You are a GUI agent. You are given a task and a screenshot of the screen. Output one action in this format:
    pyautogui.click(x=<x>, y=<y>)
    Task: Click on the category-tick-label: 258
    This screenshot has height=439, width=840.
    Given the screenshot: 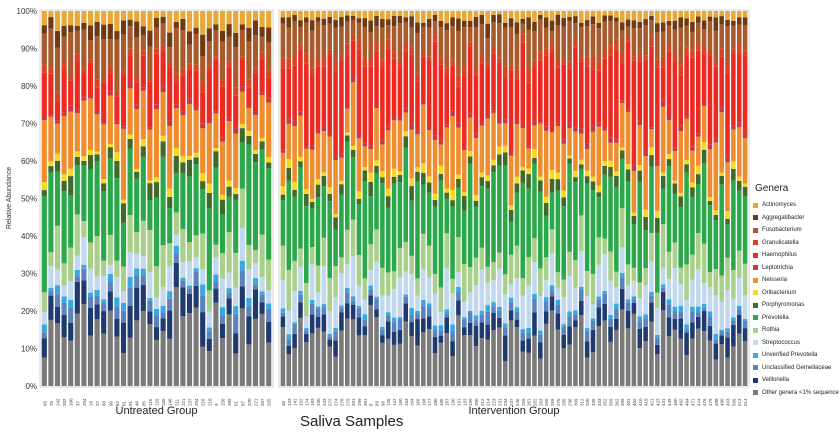 What is the action you would take?
    pyautogui.click(x=223, y=402)
    